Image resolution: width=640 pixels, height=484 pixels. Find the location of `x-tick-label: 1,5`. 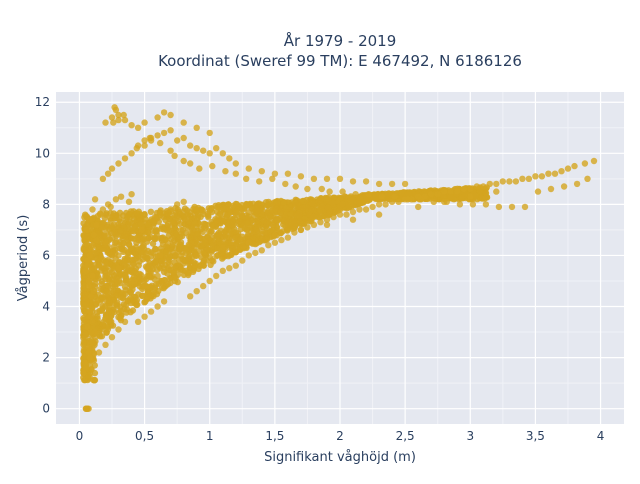

x-tick-label: 1,5 is located at coordinates (274, 436).